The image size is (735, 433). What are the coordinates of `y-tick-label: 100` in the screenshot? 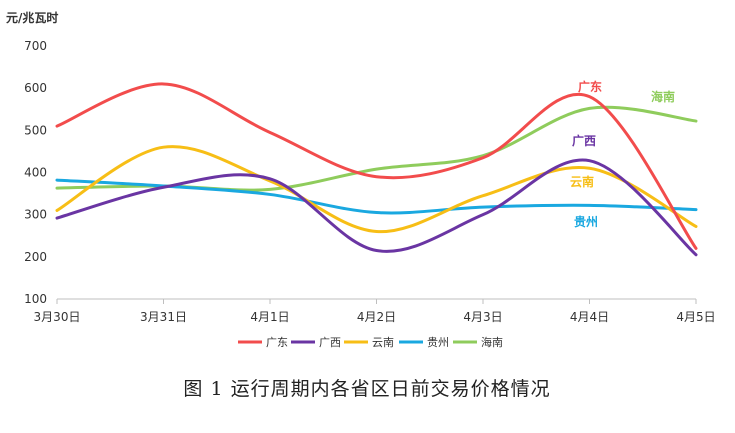 It's located at (35, 299).